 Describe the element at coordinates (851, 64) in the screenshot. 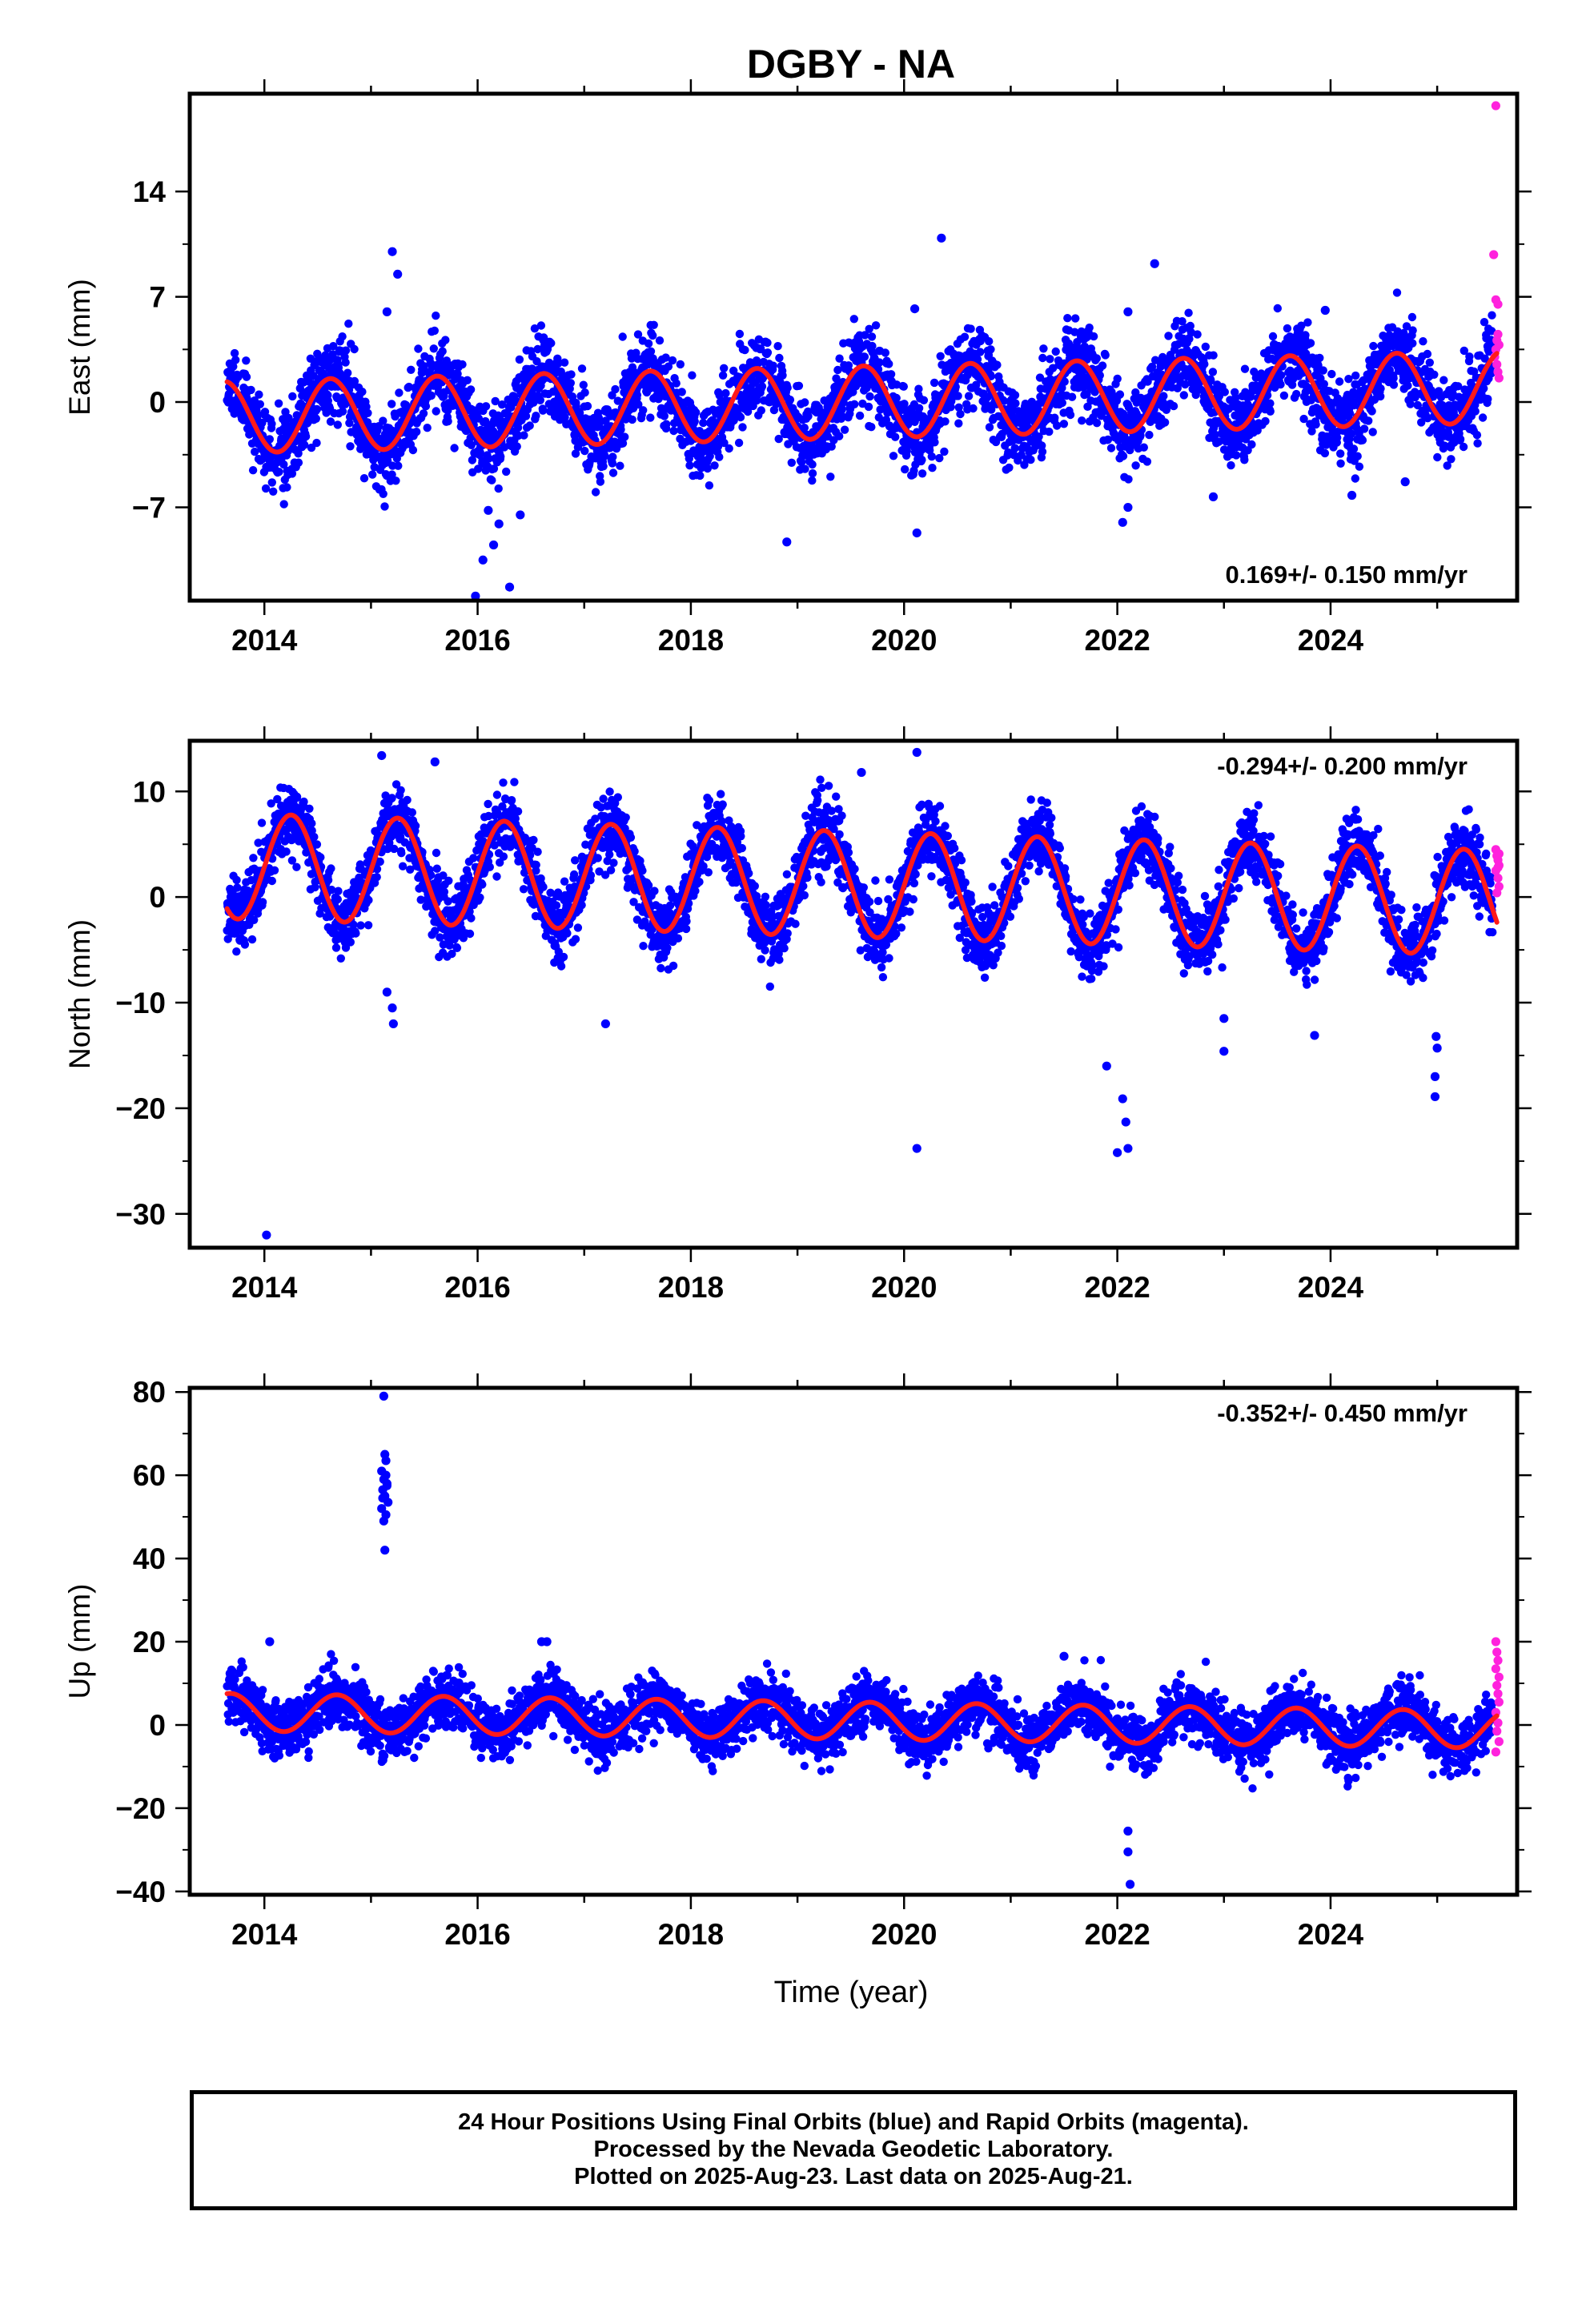

I see `chart-title: DGBY - NA` at that location.